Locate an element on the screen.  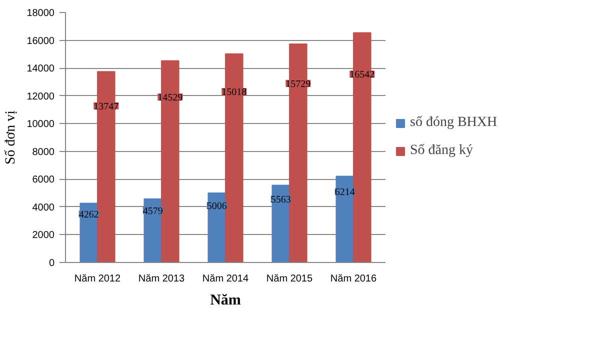
y-tick-label: 4000 is located at coordinates (43, 208).